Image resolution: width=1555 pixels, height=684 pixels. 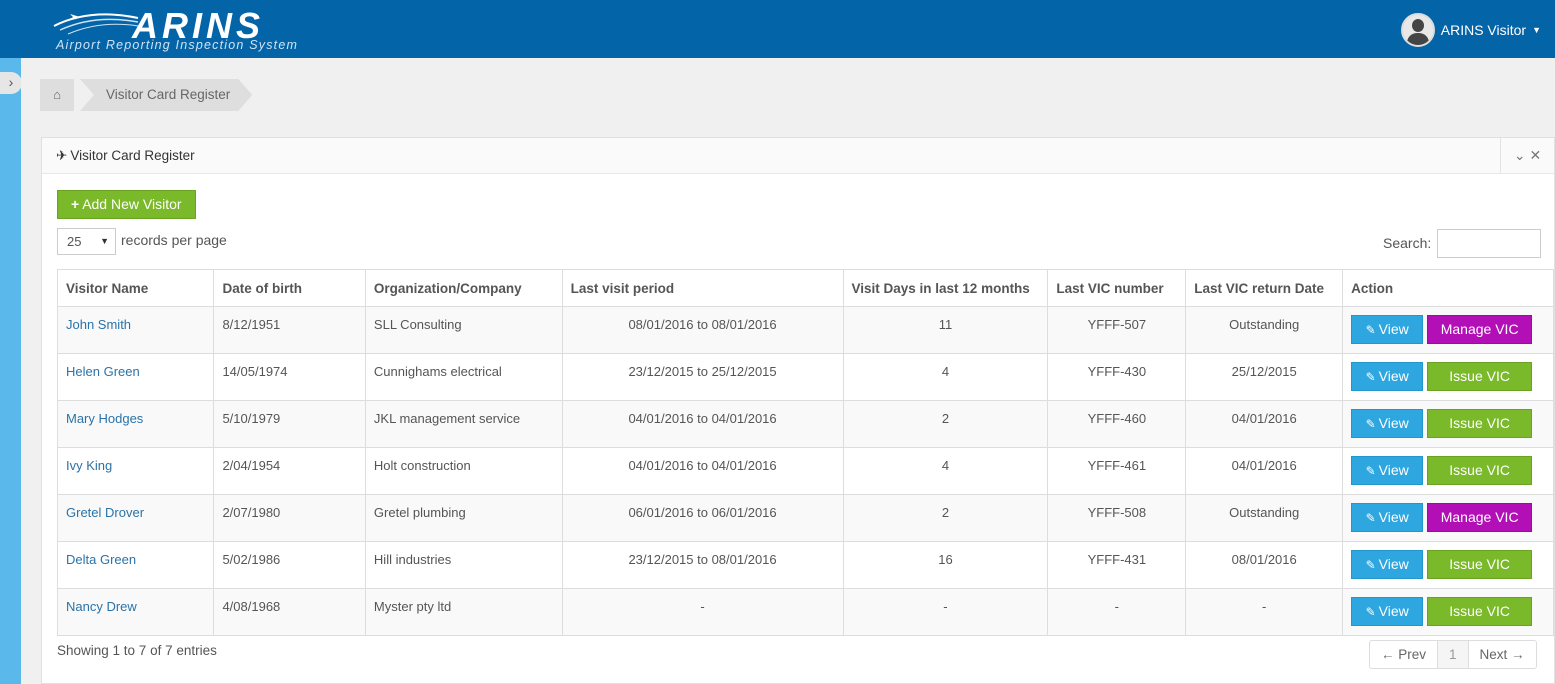 What do you see at coordinates (135, 288) in the screenshot?
I see `col-visitor-name: Visitor Name` at bounding box center [135, 288].